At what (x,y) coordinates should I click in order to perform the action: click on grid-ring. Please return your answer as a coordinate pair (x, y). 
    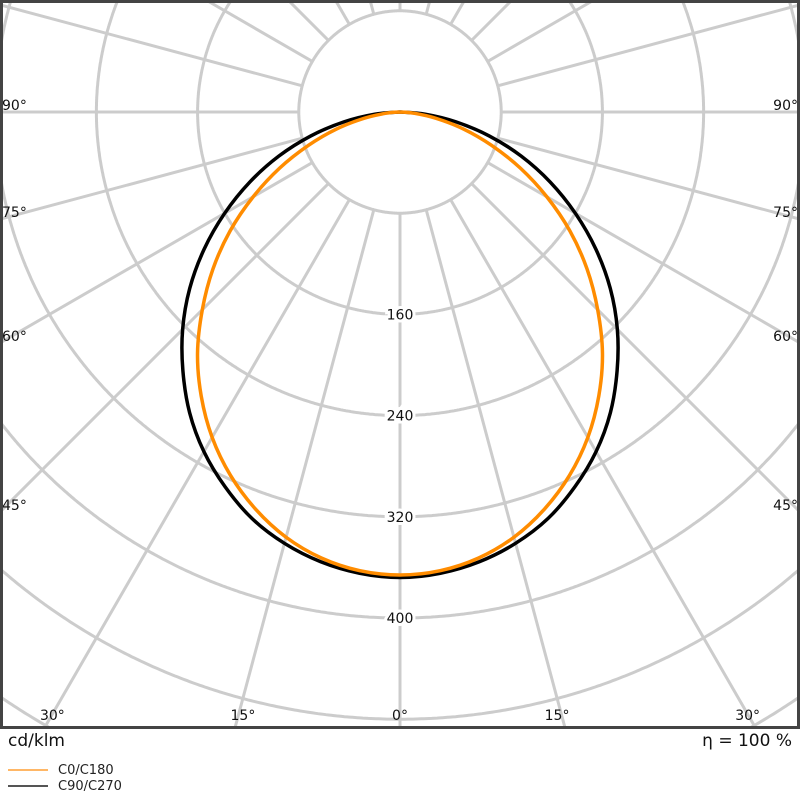
    Looking at the image, I should click on (400, 712).